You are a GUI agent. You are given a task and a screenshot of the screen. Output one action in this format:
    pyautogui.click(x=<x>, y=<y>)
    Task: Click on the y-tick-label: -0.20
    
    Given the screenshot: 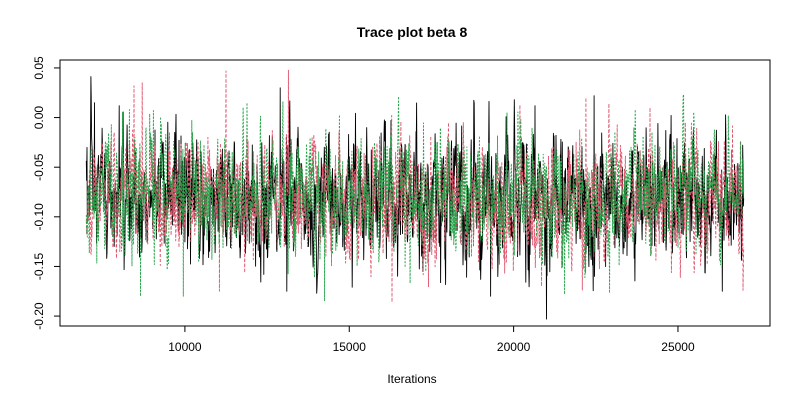 What is the action you would take?
    pyautogui.click(x=39, y=316)
    